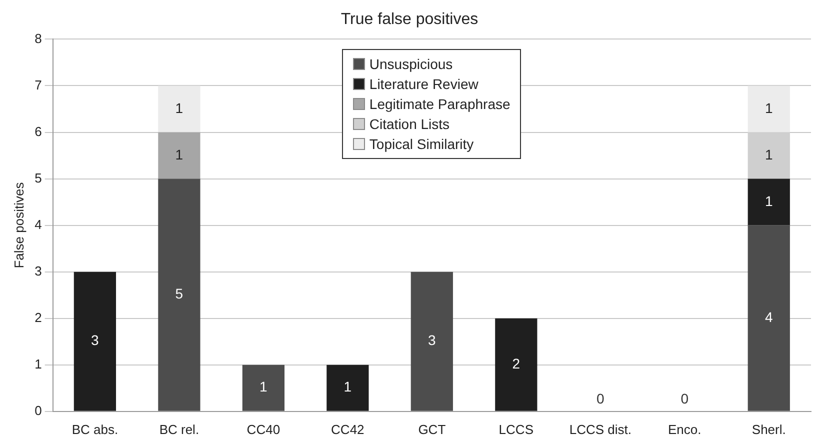  What do you see at coordinates (769, 429) in the screenshot?
I see `x-tick-label: Sherl.` at bounding box center [769, 429].